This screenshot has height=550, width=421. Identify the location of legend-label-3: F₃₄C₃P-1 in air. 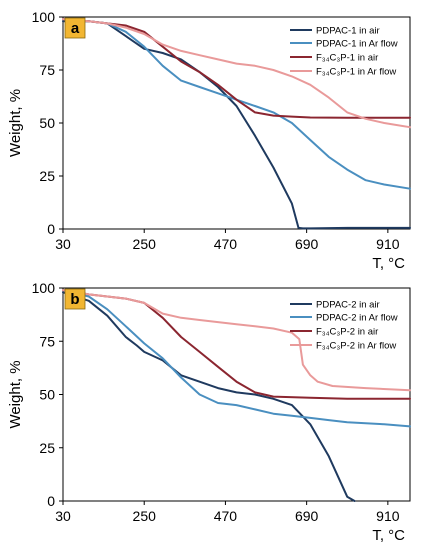
(347, 58).